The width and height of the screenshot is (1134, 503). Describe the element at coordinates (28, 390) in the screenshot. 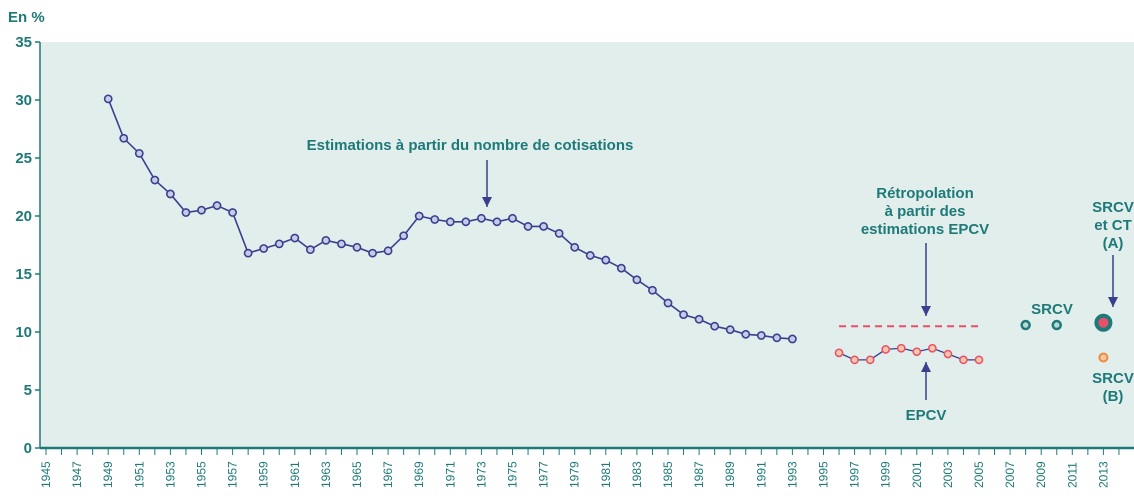

I see `y-tick-label: 5` at that location.